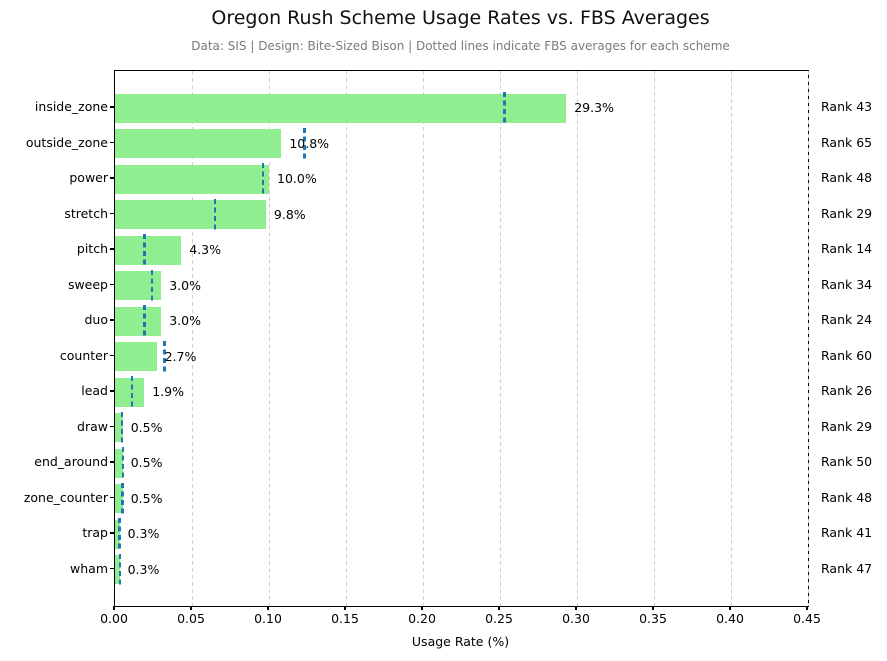  I want to click on x-tick-label: 0.30, so click(576, 618).